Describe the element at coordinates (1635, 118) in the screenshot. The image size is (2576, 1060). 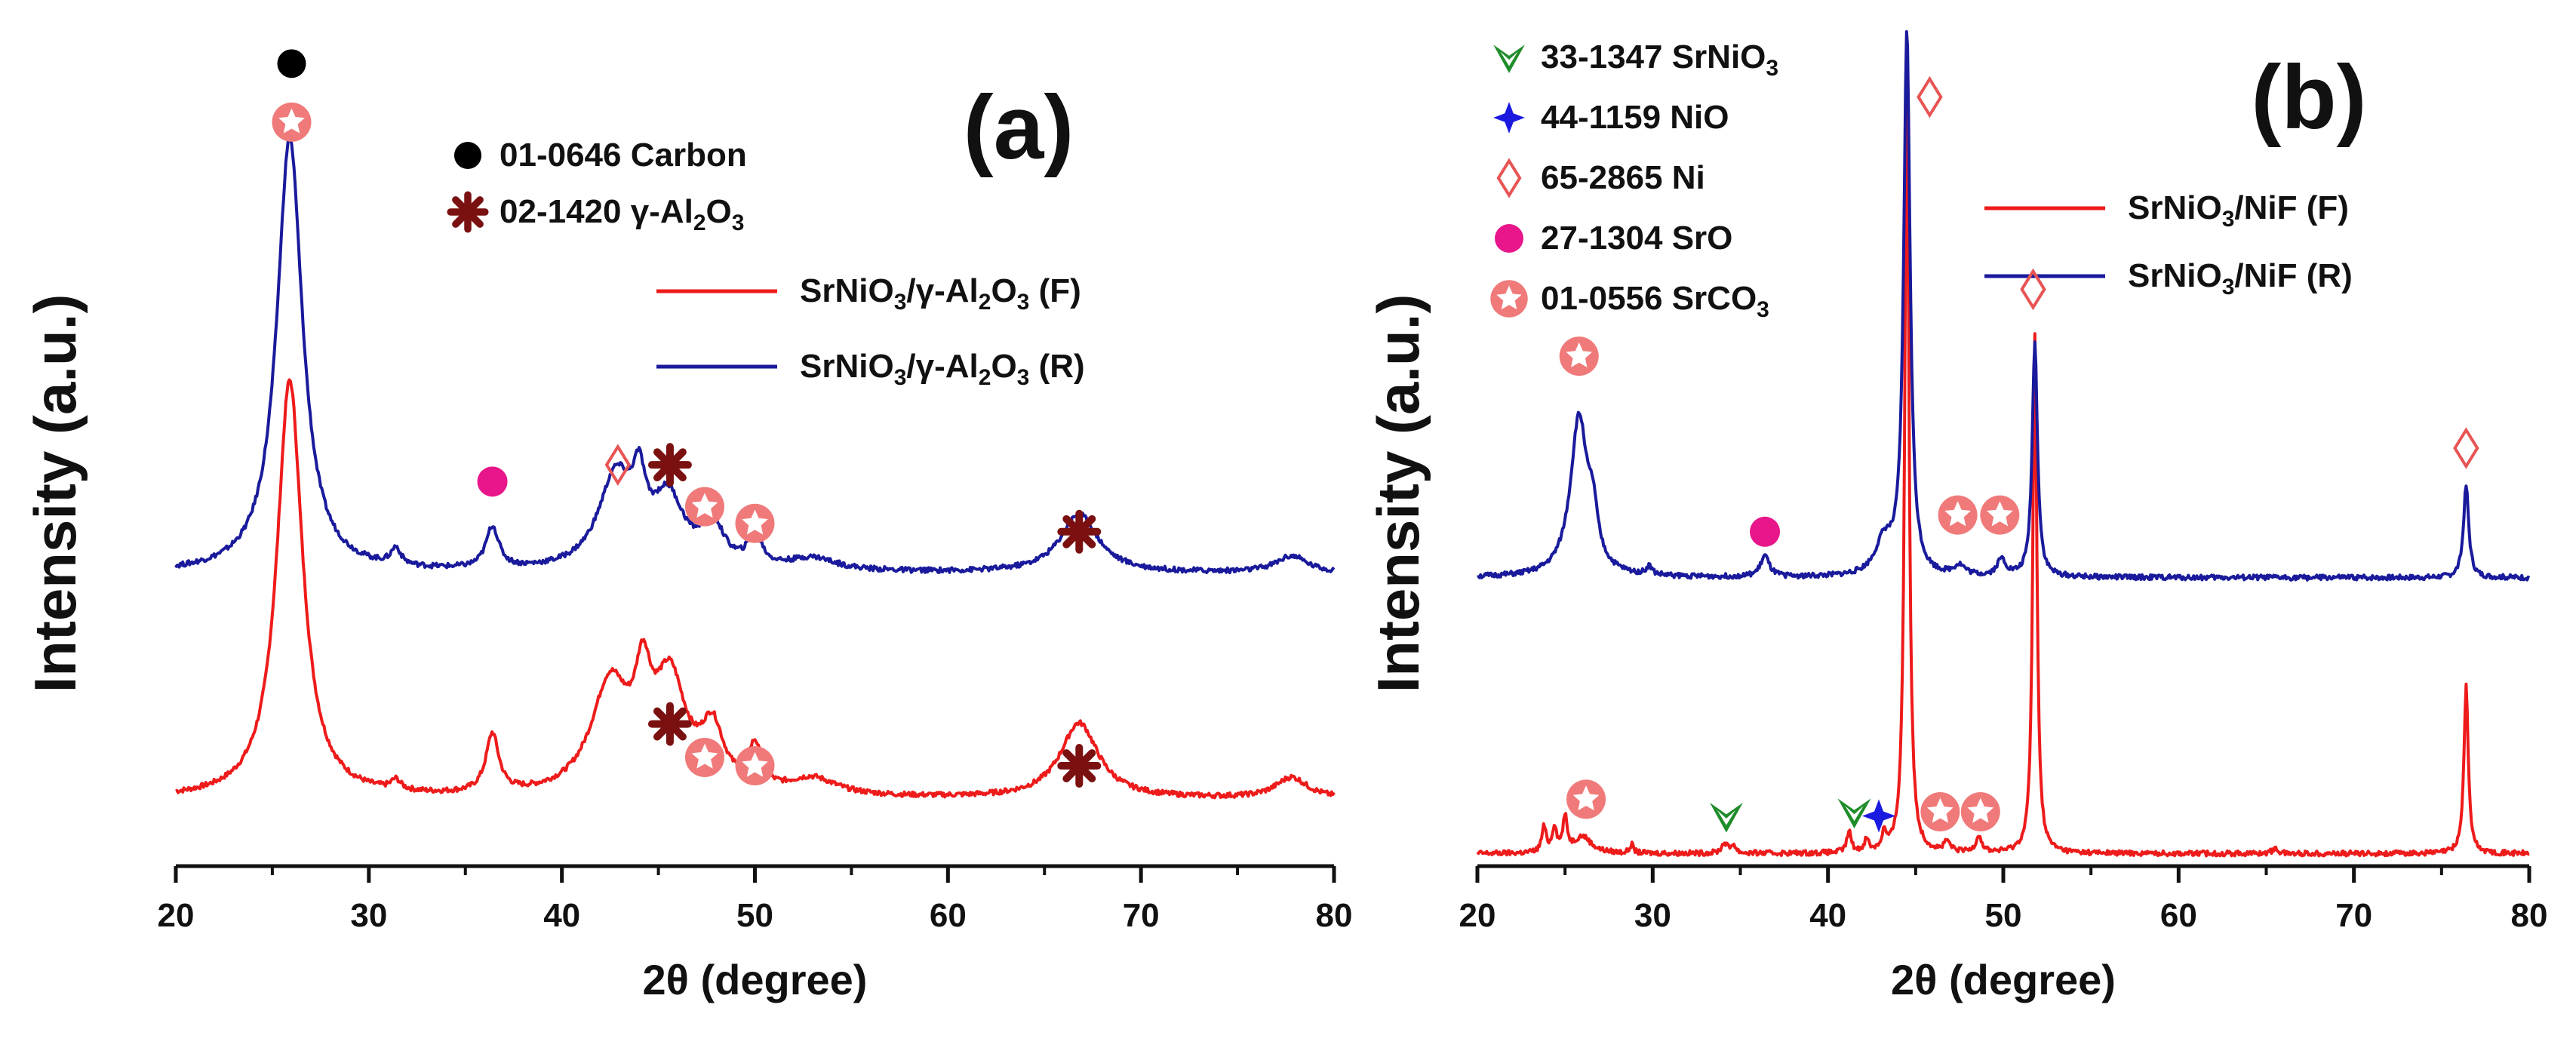
I see `legend-phase-label: 44-1159 NiO` at that location.